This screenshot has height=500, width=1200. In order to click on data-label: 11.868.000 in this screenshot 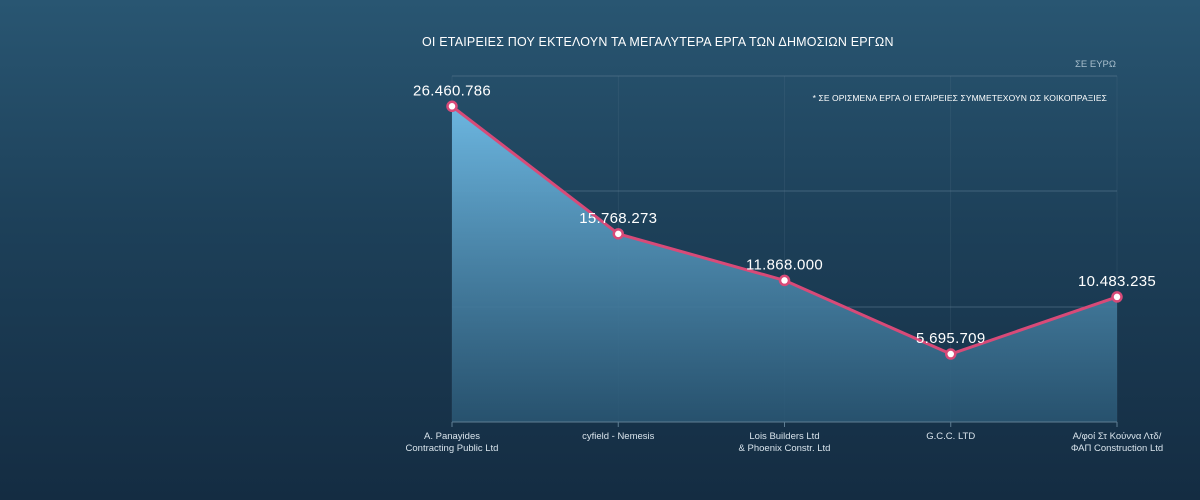, I will do `click(784, 264)`.